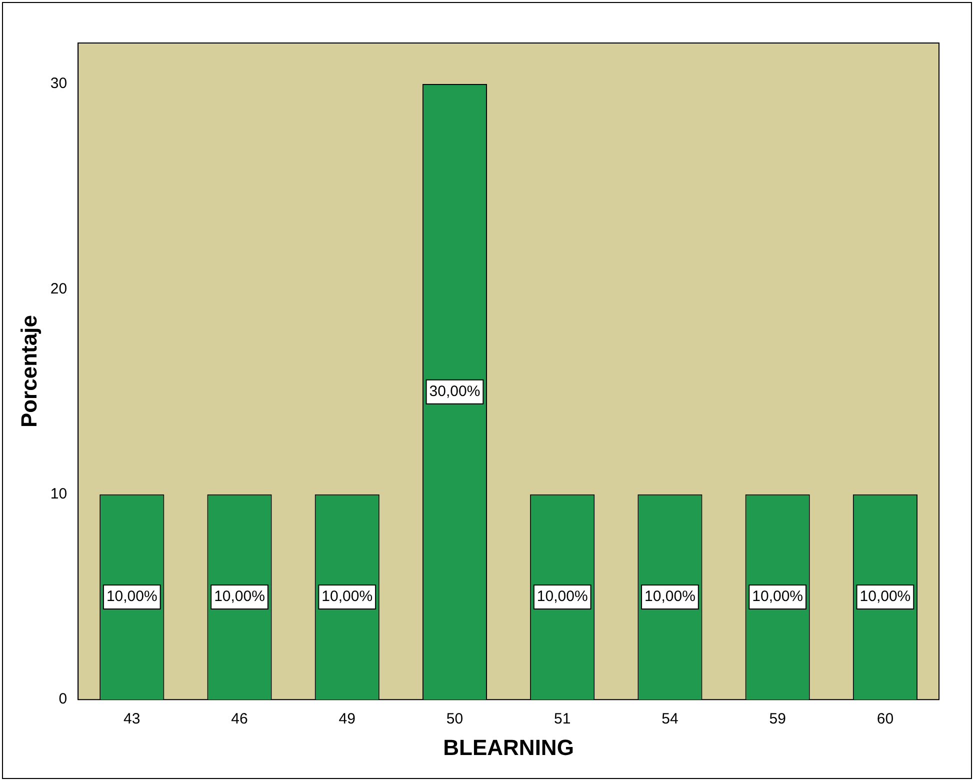 This screenshot has height=781, width=974. What do you see at coordinates (59, 83) in the screenshot?
I see `y-tick-label: 30` at bounding box center [59, 83].